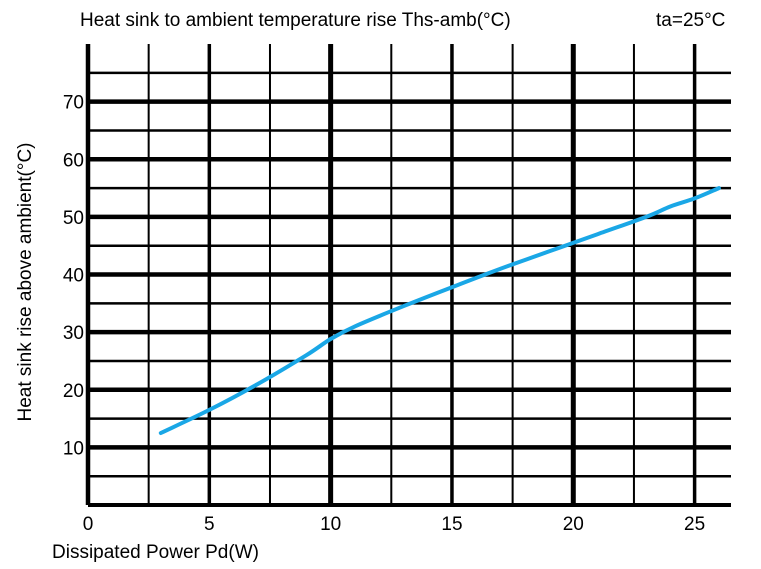 The height and width of the screenshot is (569, 761). Describe the element at coordinates (330, 524) in the screenshot. I see `x-tick-label: 10` at that location.